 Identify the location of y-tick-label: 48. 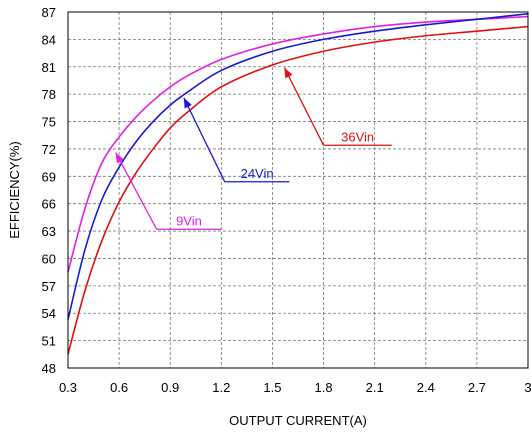
(49, 368).